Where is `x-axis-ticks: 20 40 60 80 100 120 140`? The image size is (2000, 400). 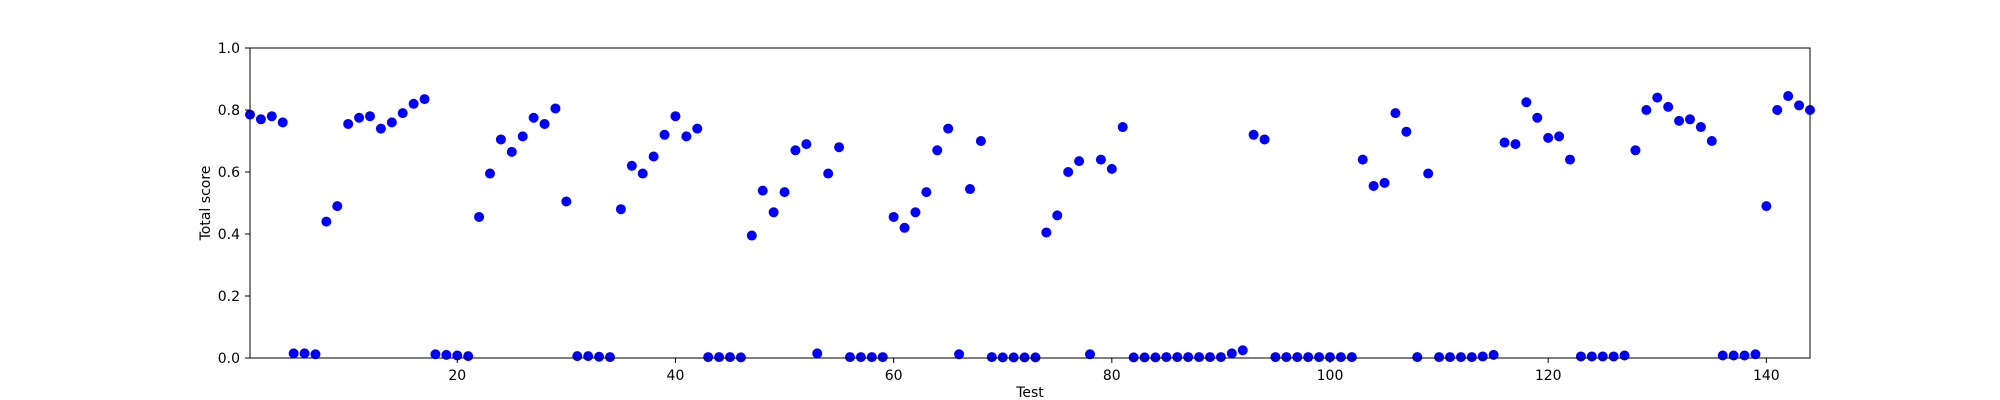
x-axis-ticks: 20 40 60 80 100 120 140 is located at coordinates (1114, 371).